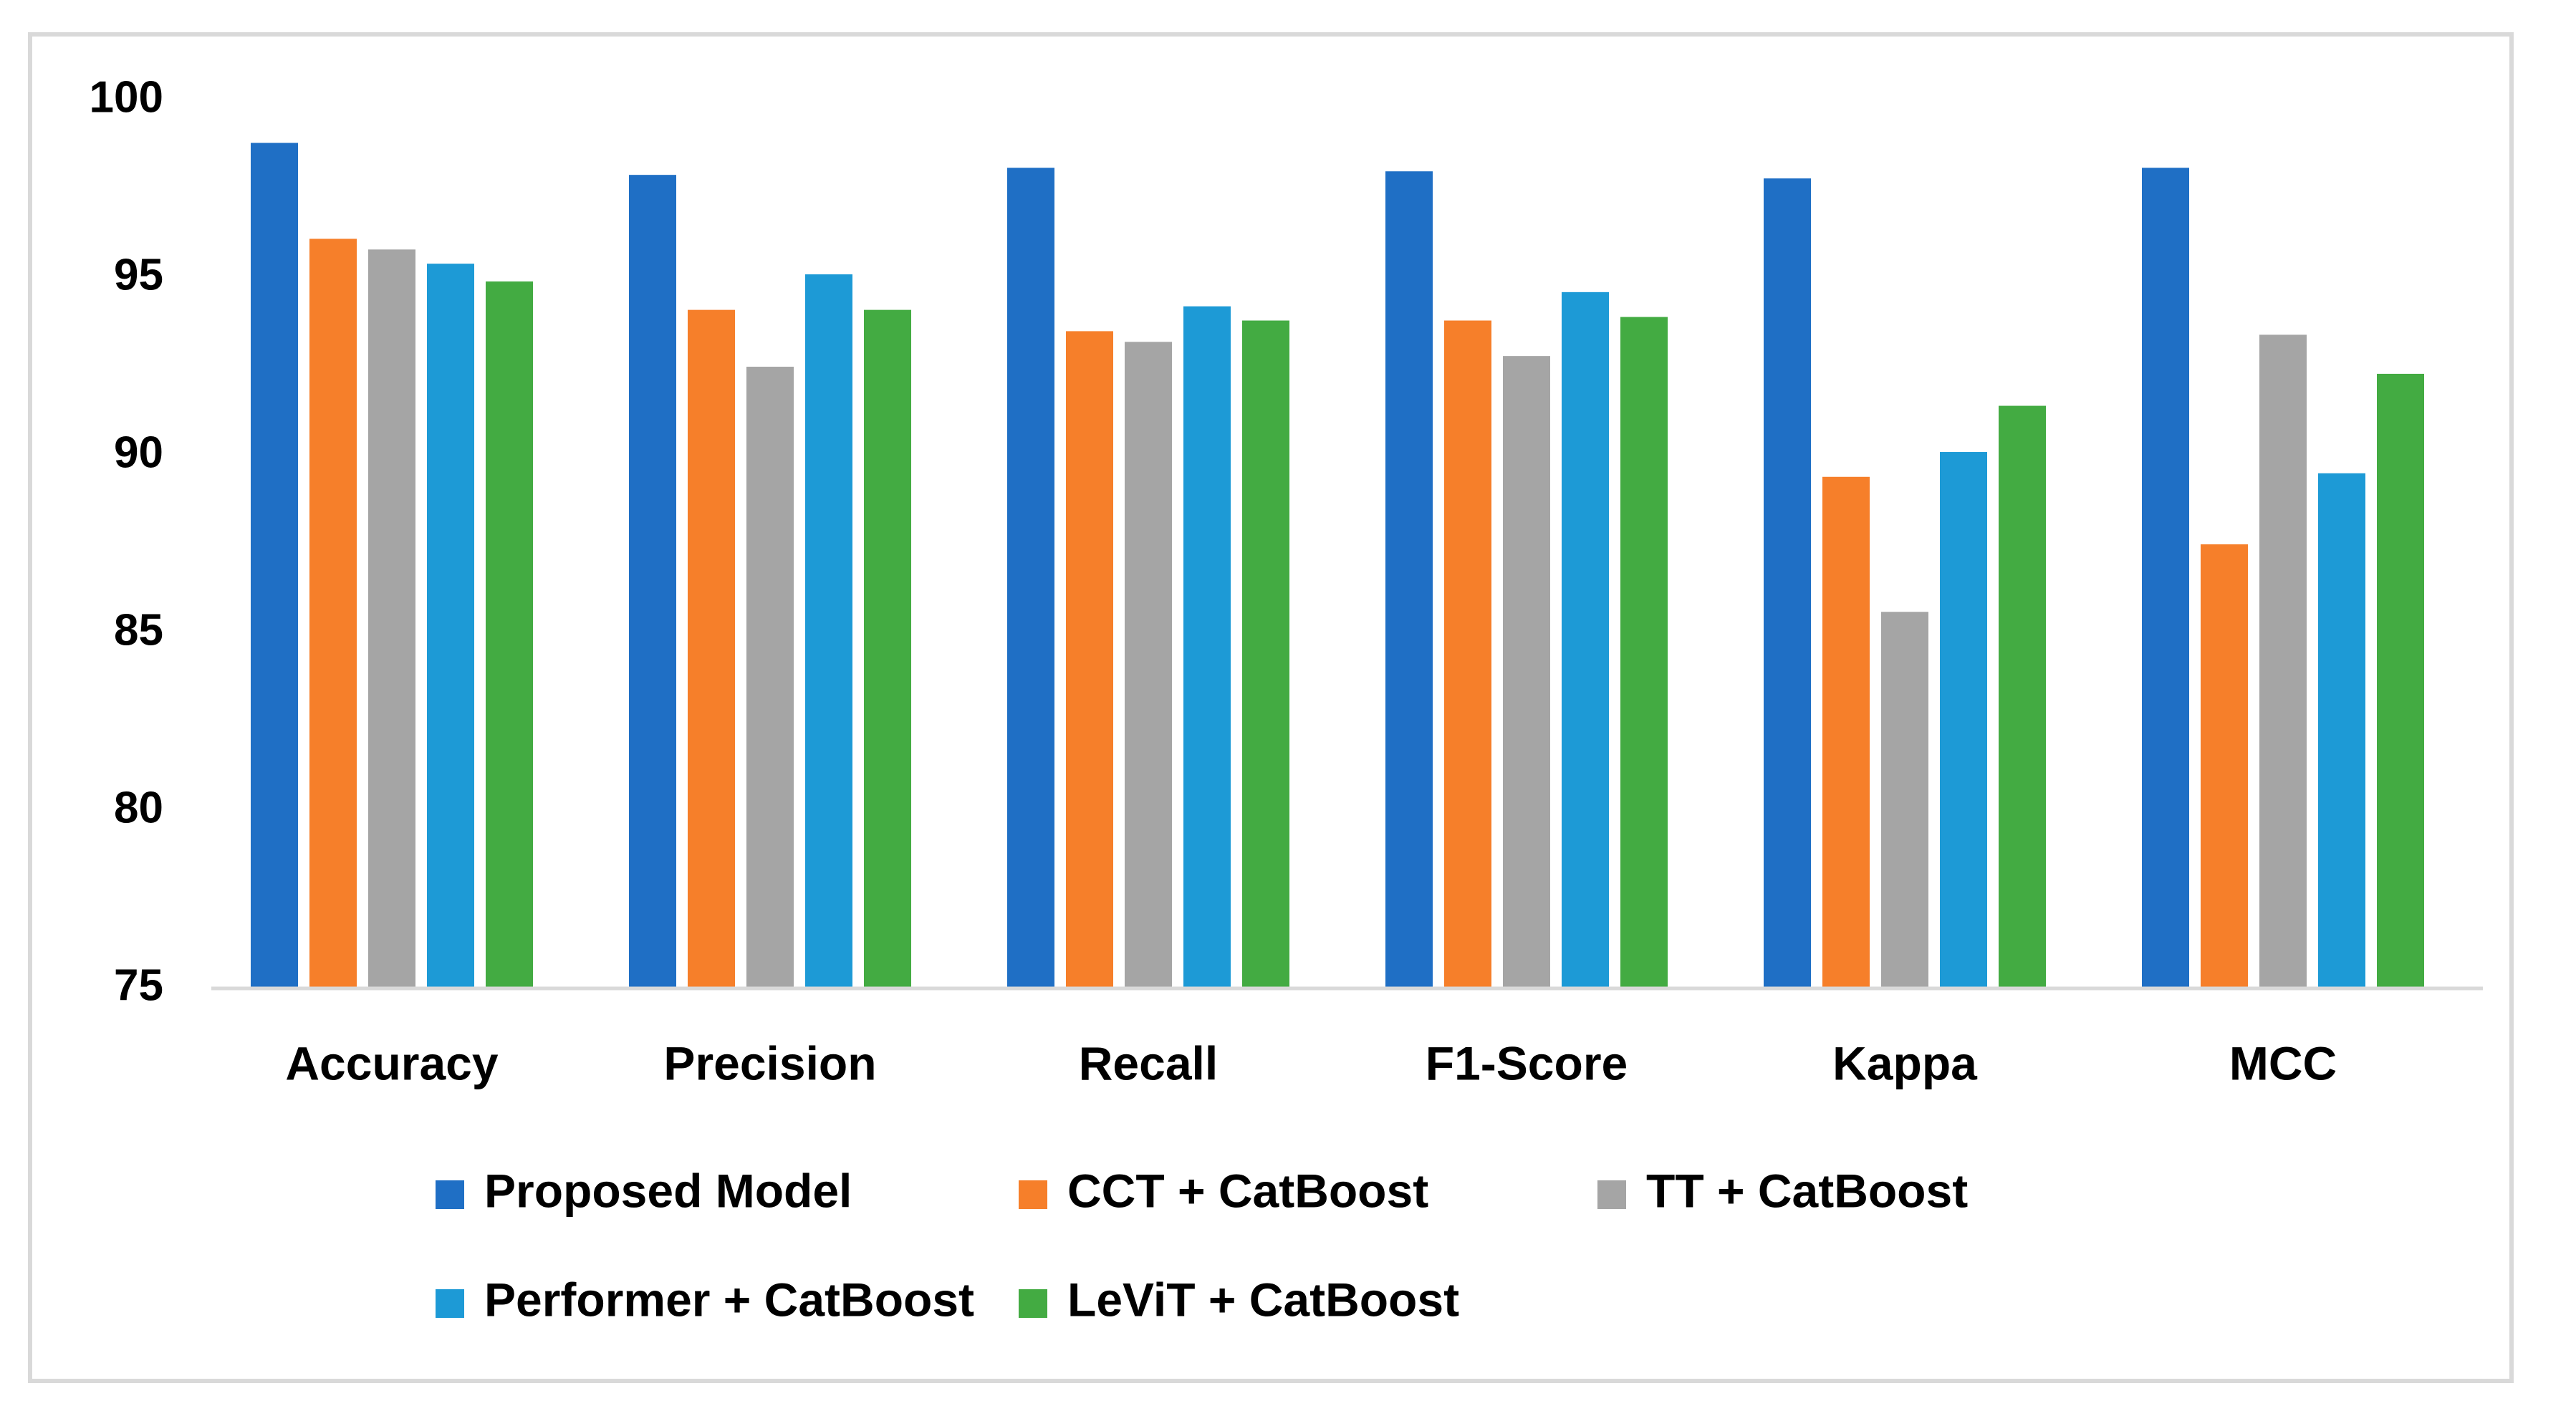 This screenshot has height=1416, width=2576. Describe the element at coordinates (126, 541) in the screenshot. I see `y-axis-ticks: 75 80 85 90 95 100` at that location.